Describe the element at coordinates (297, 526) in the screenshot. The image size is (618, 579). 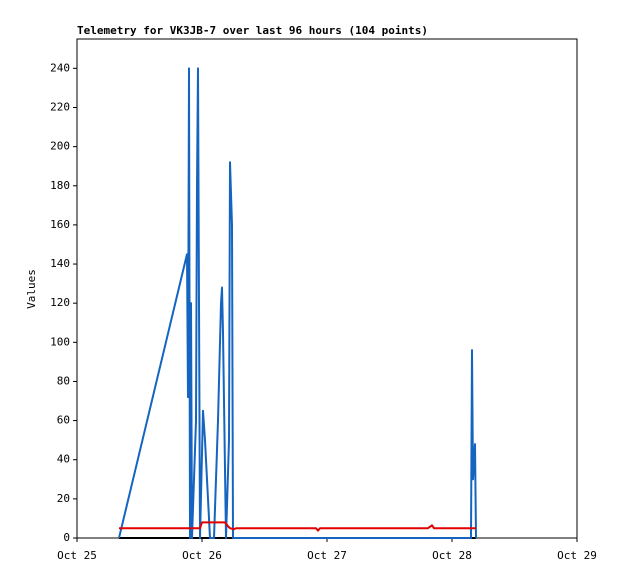
I see `series-line` at that location.